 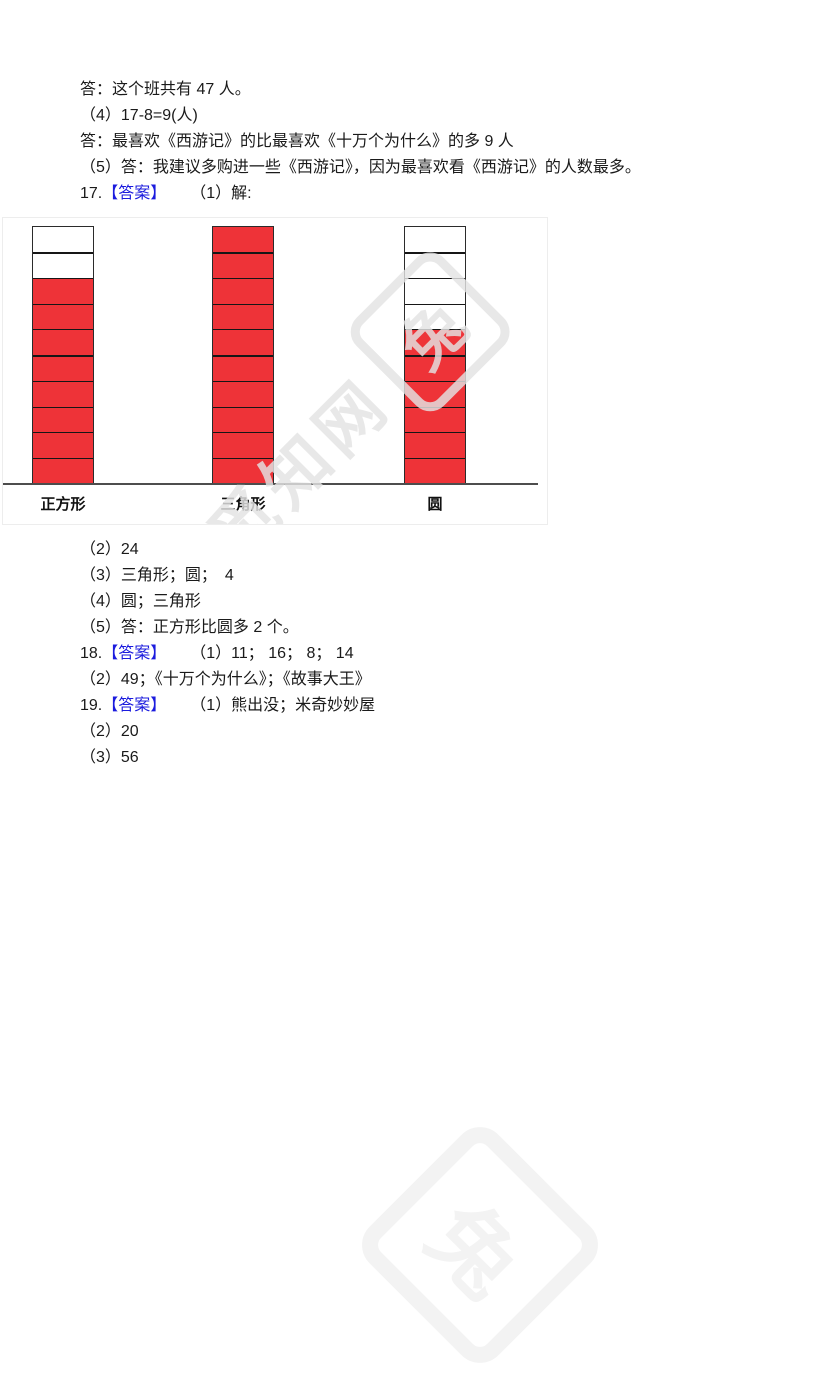 I want to click on question-number: 17., so click(x=91, y=193).